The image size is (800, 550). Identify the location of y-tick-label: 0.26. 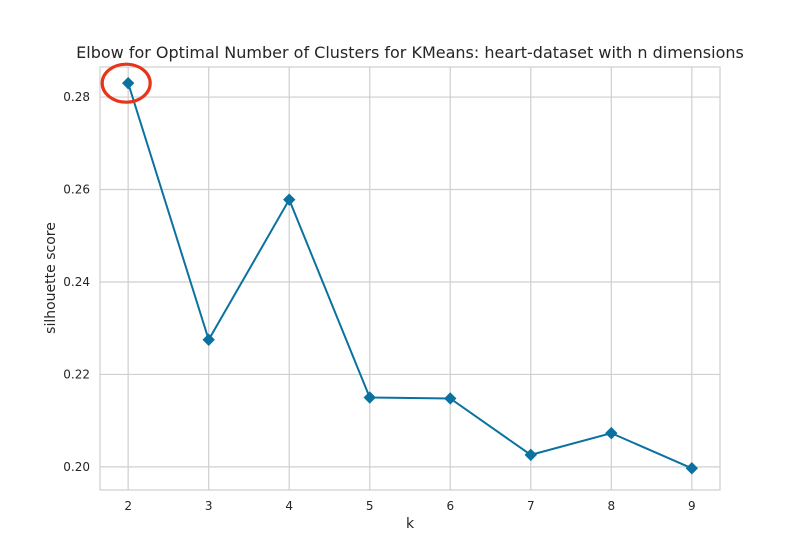
(76, 190).